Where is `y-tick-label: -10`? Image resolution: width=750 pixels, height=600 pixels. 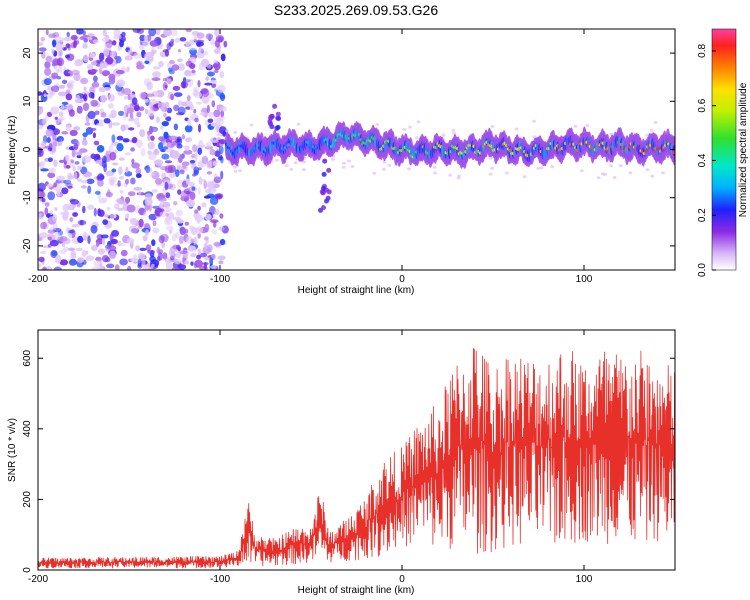 y-tick-label: -10 is located at coordinates (27, 197).